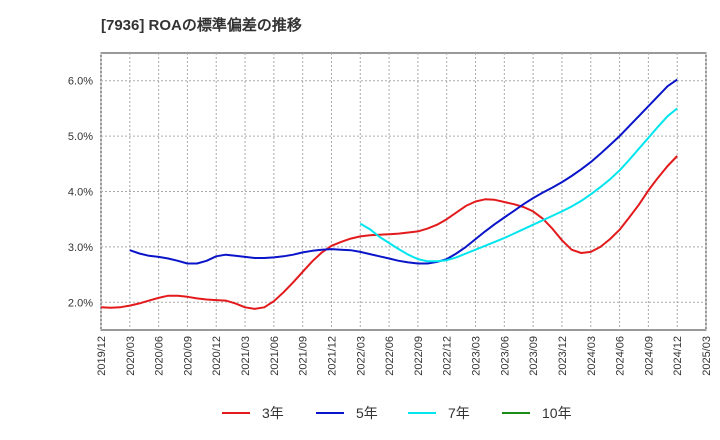 This screenshot has height=440, width=720. Describe the element at coordinates (332, 356) in the screenshot. I see `x-tick-label: 2021/12` at that location.